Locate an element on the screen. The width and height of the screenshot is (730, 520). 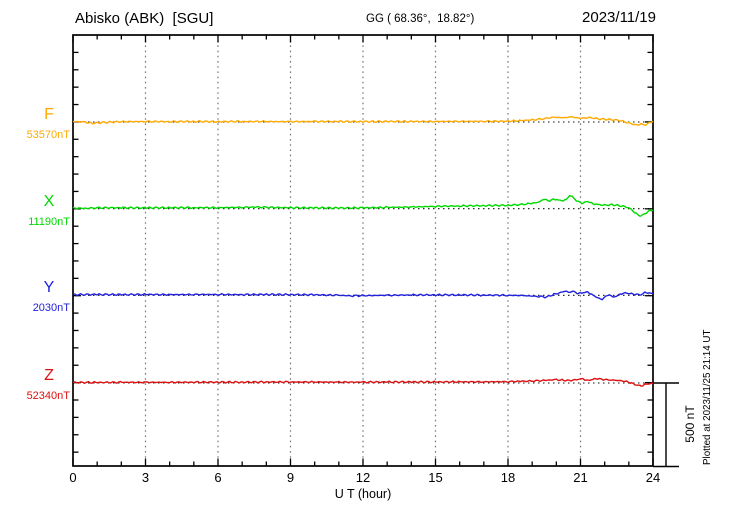
component-letter-F: F is located at coordinates (49, 114).